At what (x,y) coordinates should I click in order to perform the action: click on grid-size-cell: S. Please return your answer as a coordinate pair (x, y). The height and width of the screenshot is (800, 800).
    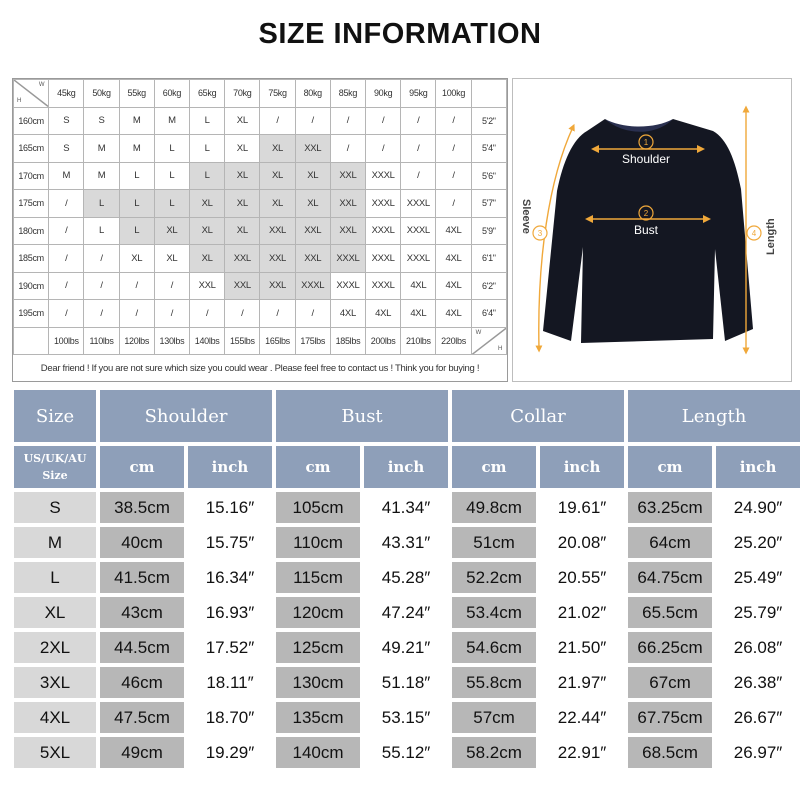
    Looking at the image, I should click on (66, 120).